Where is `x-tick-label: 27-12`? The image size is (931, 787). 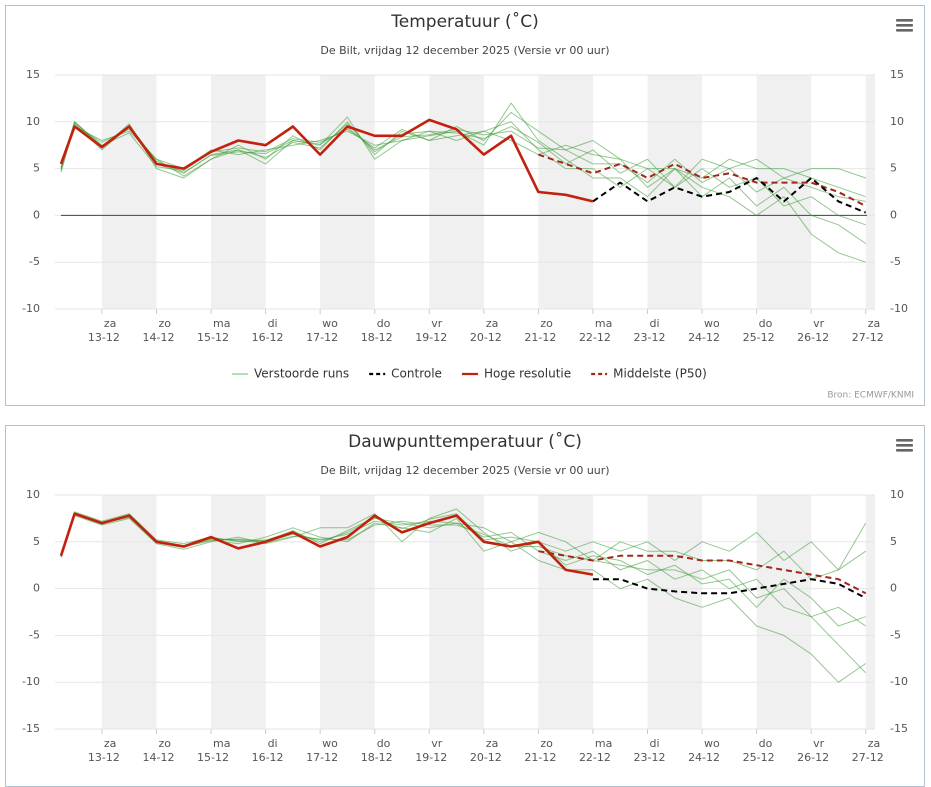
x-tick-label: 27-12 is located at coordinates (868, 757).